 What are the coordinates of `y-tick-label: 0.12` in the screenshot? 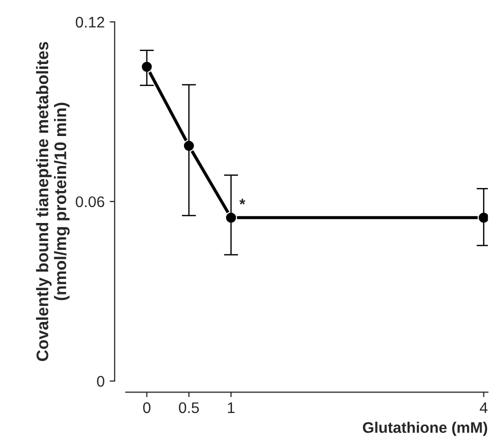 It's located at (90, 22).